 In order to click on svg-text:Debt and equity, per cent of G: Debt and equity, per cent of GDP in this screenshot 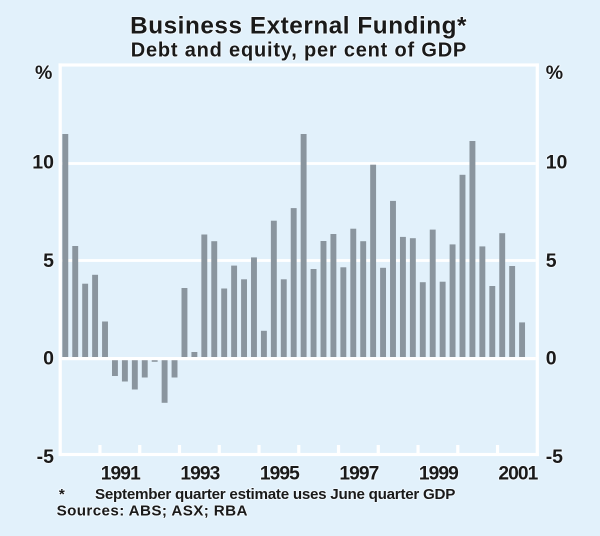, I will do `click(299, 51)`.